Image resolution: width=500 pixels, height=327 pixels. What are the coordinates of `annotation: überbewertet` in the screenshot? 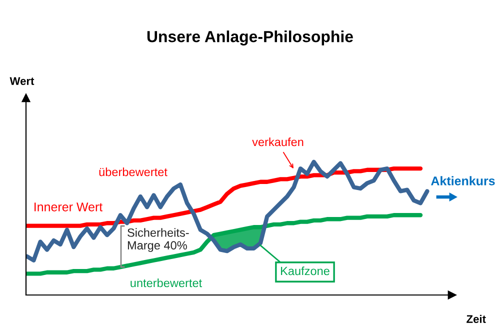 It's located at (133, 172).